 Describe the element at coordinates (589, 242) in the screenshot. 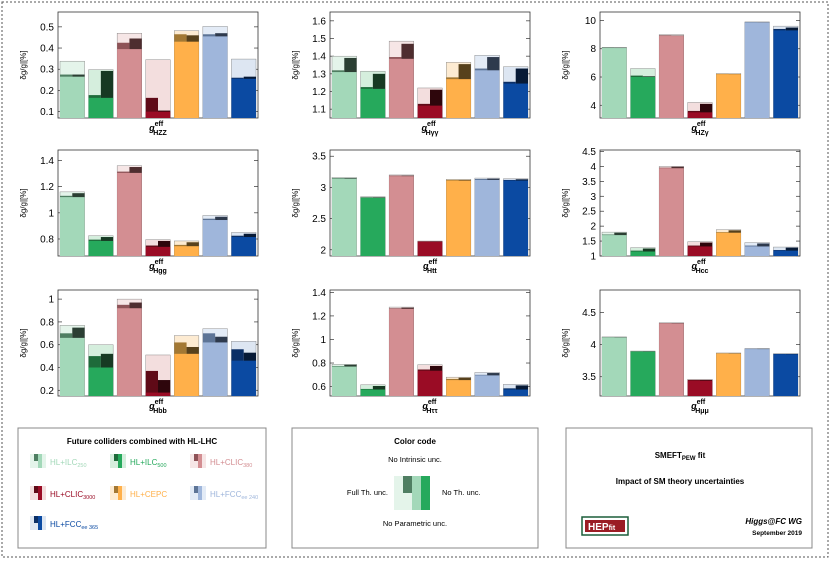

I see `y-tick-label: 1.5` at that location.